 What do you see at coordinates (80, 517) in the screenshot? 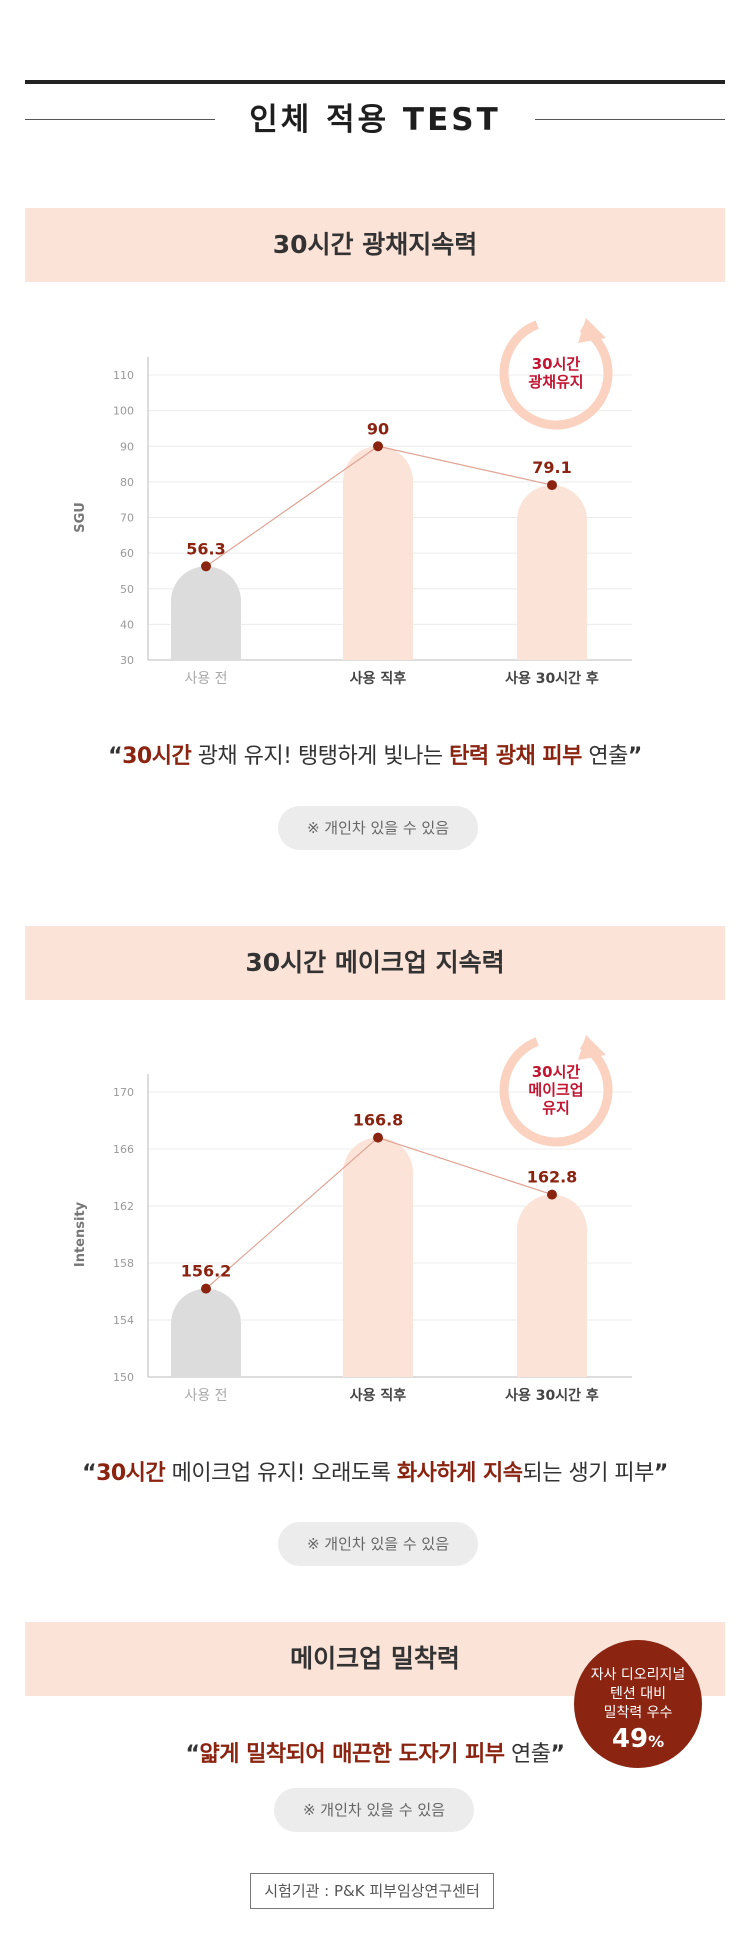
I see `y-axis-label: SGU` at bounding box center [80, 517].